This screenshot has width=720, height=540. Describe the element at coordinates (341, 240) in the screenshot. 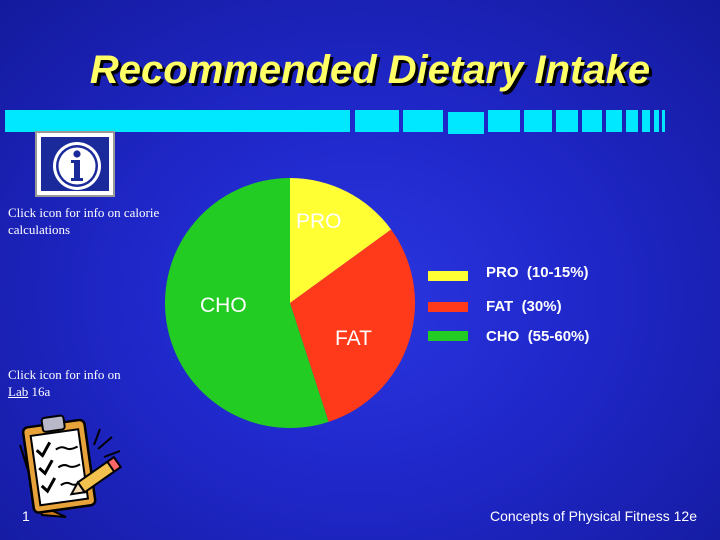

I see `pie-slice-pro` at that location.